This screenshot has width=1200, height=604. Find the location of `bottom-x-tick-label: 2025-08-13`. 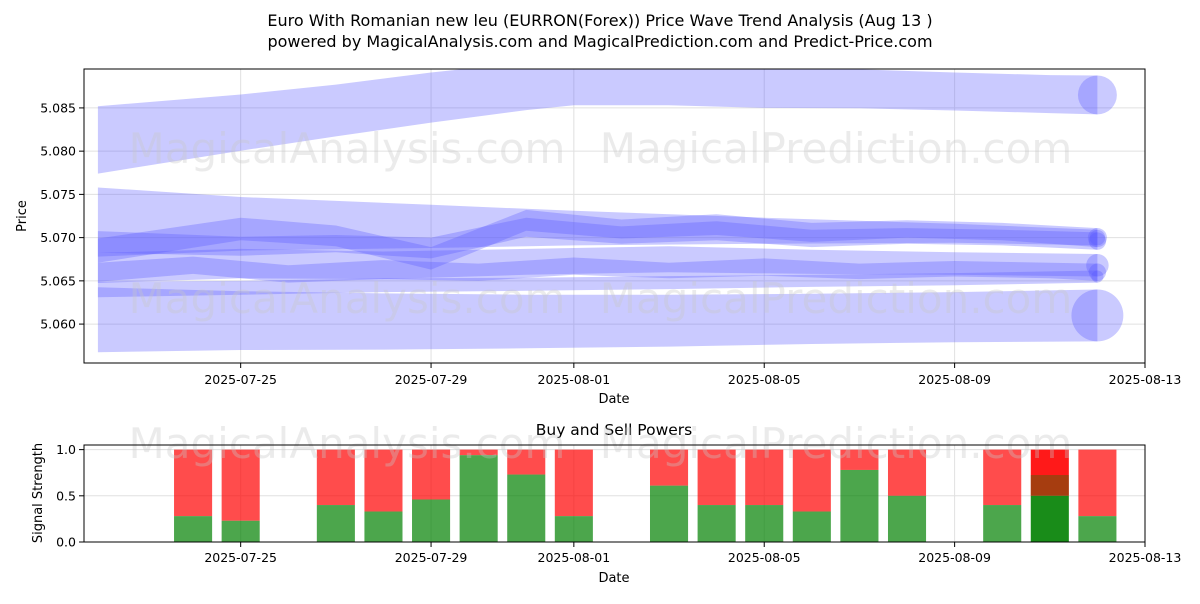

bottom-x-tick-label: 2025-08-13 is located at coordinates (1145, 557).